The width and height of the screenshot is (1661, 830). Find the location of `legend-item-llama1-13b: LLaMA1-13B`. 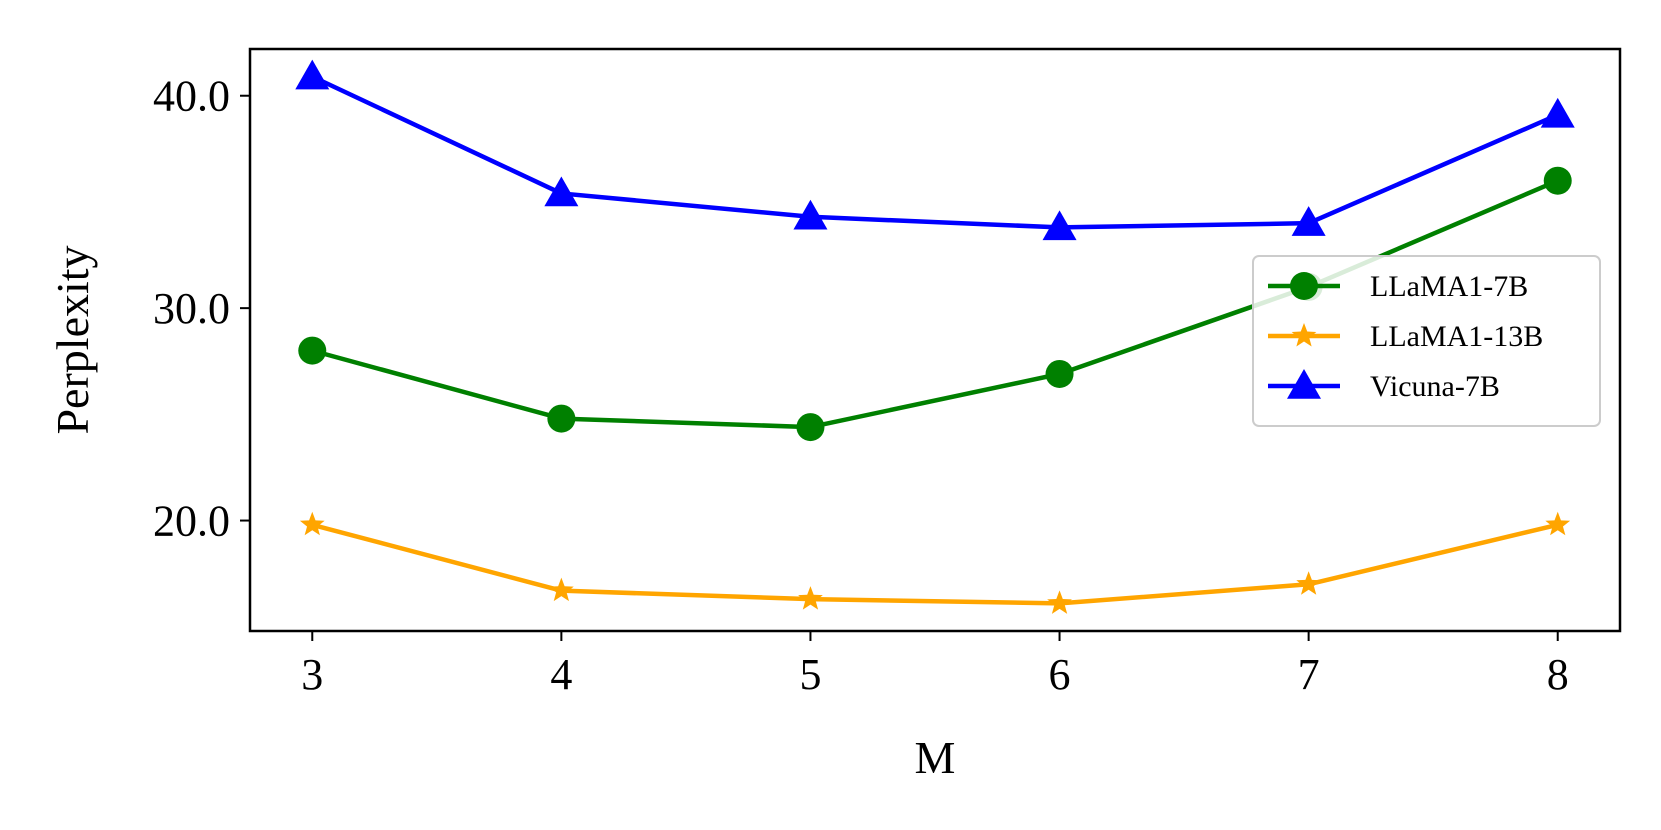

legend-item-llama1-13b: LLaMA1-13B is located at coordinates (1405, 336).